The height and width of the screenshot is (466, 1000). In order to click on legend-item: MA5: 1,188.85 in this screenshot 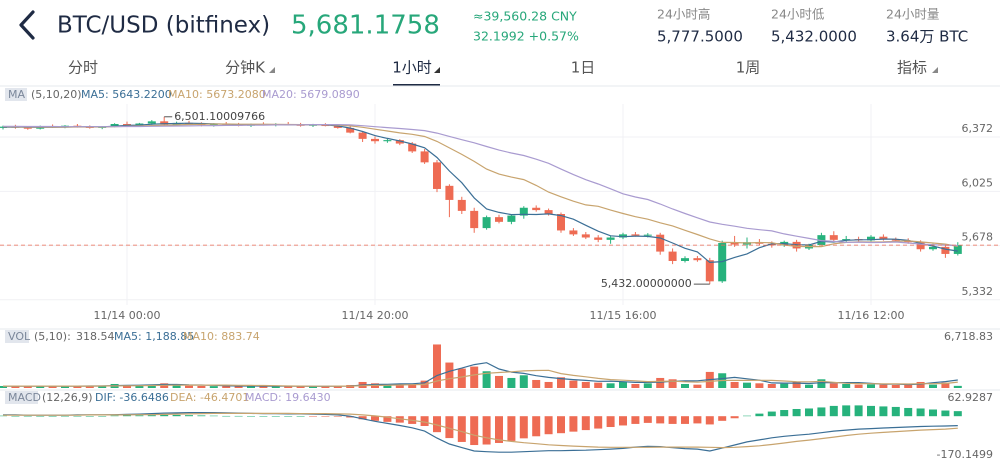, I will do `click(154, 336)`.